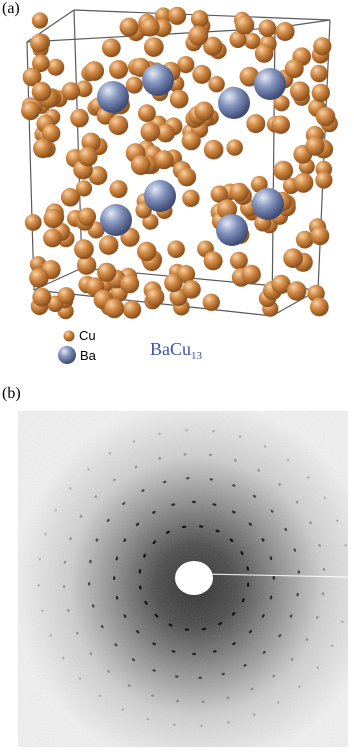 Image resolution: width=354 pixels, height=752 pixels. I want to click on compound-formula: BaCu13, so click(176, 350).